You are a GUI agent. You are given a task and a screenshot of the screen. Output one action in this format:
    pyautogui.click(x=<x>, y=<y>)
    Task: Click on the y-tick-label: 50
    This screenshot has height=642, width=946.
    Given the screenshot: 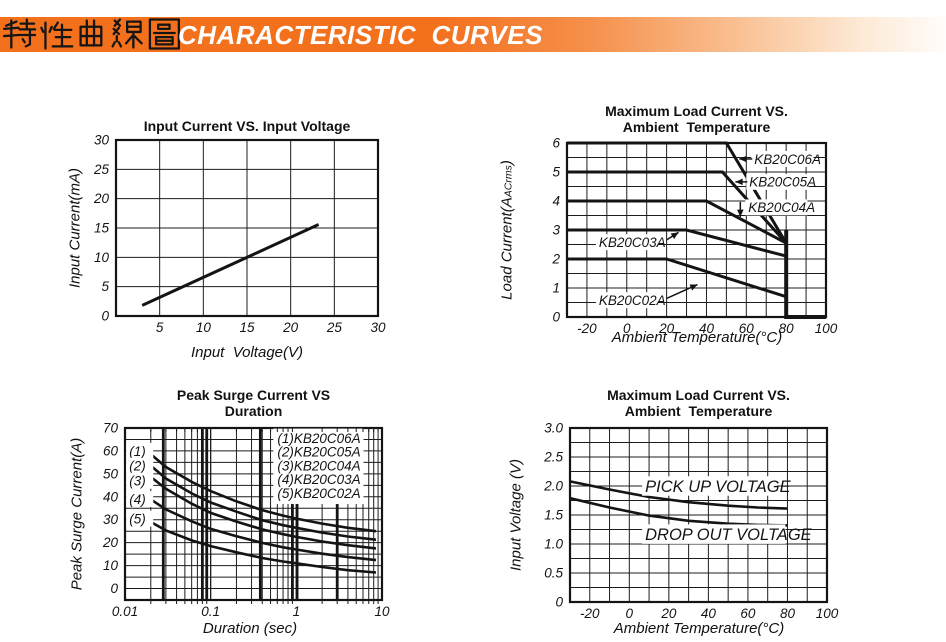 What is the action you would take?
    pyautogui.click(x=111, y=473)
    